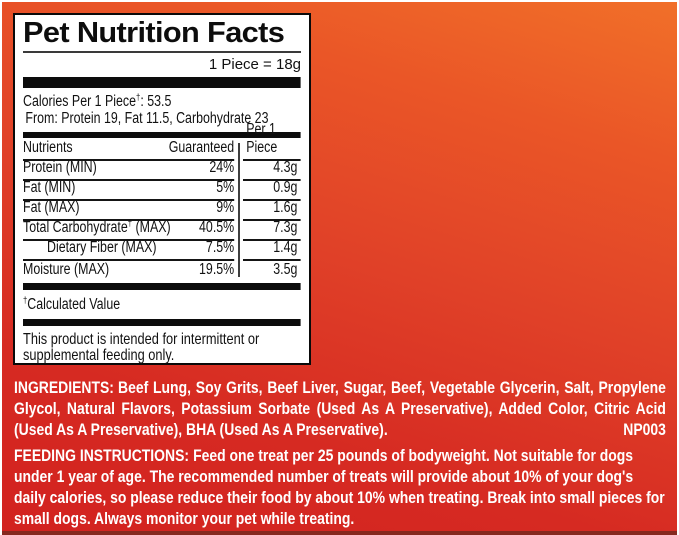 The width and height of the screenshot is (679, 535). I want to click on guaranteed-value: 40.5%, so click(217, 227).